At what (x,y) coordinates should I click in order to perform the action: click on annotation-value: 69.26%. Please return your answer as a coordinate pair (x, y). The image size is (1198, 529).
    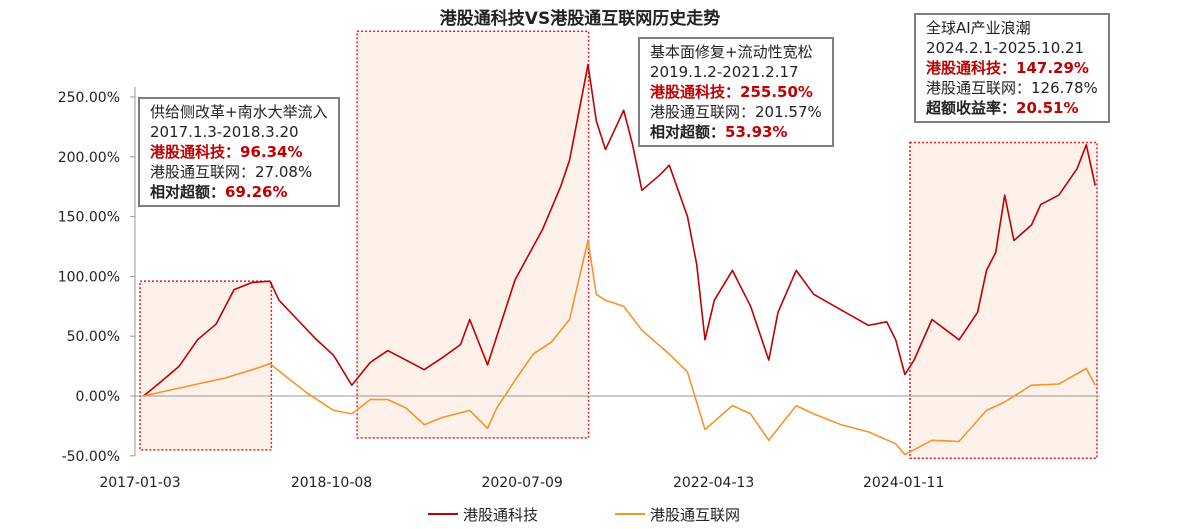
    Looking at the image, I should click on (256, 192).